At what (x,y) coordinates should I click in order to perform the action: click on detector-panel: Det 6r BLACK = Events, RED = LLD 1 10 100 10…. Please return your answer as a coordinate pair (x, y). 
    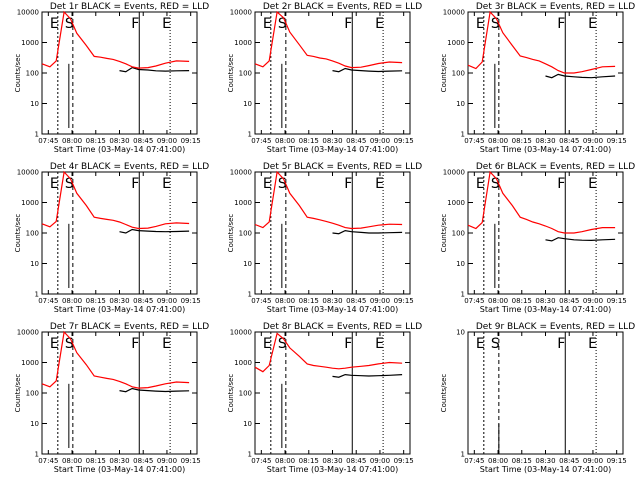
    Looking at the image, I should click on (537, 238).